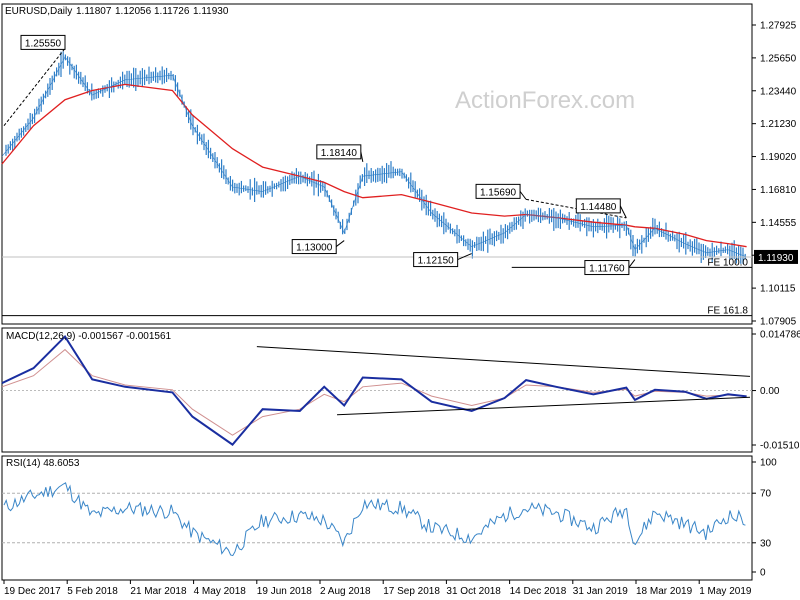  I want to click on rsi-tick-label: 100, so click(768, 463).